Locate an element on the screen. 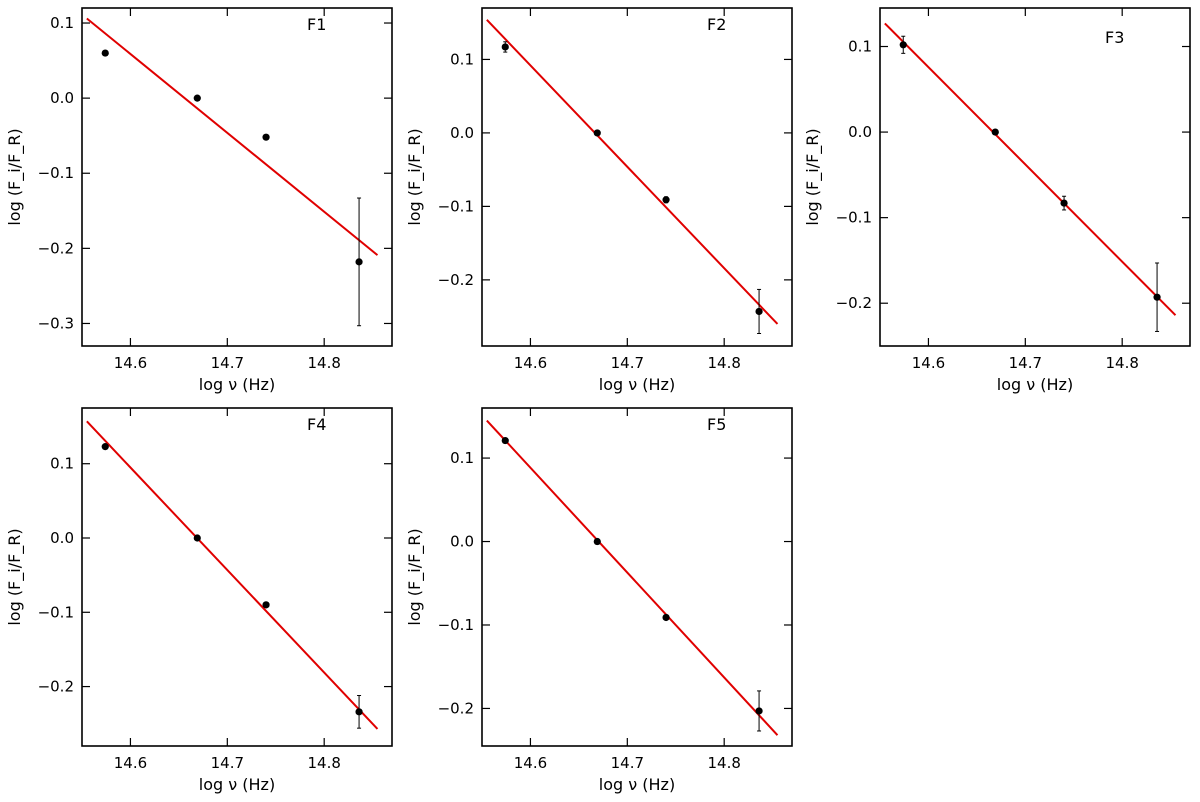 The image size is (1200, 802). y-tick-label: −0.3 is located at coordinates (56, 323).